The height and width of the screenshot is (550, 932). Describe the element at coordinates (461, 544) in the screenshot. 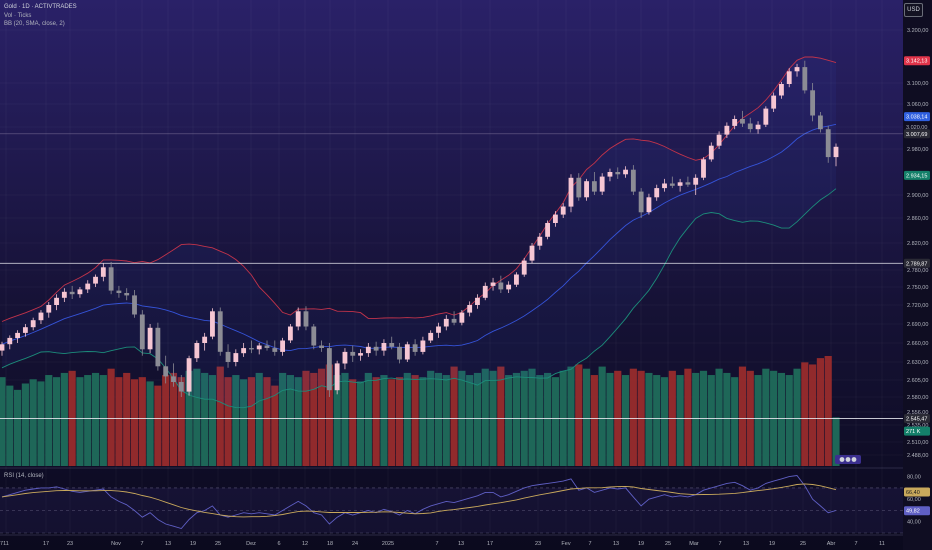

I see `time-tick-label: 13` at that location.